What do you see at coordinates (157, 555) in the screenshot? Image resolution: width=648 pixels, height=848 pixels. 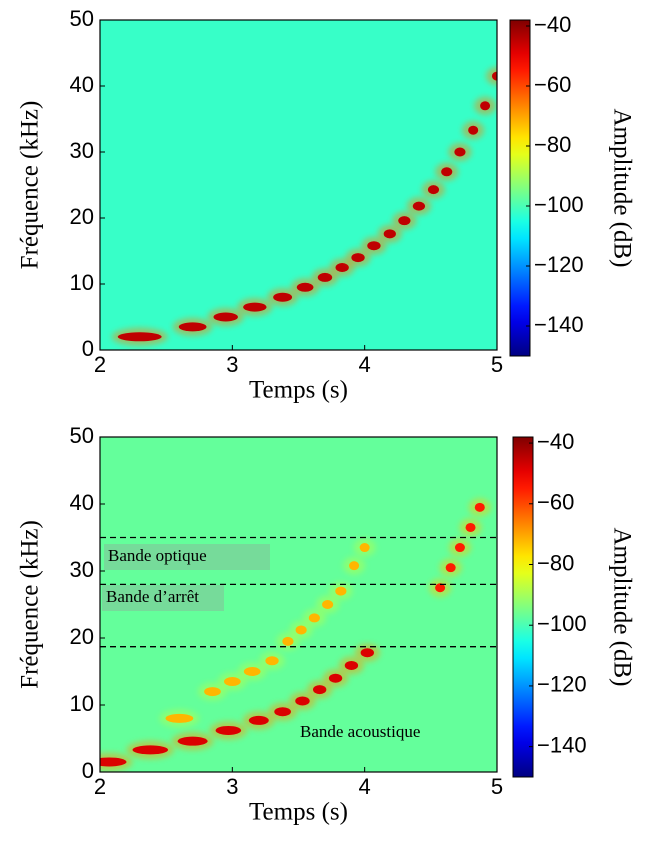 I see `annotation: Bande optique` at bounding box center [157, 555].